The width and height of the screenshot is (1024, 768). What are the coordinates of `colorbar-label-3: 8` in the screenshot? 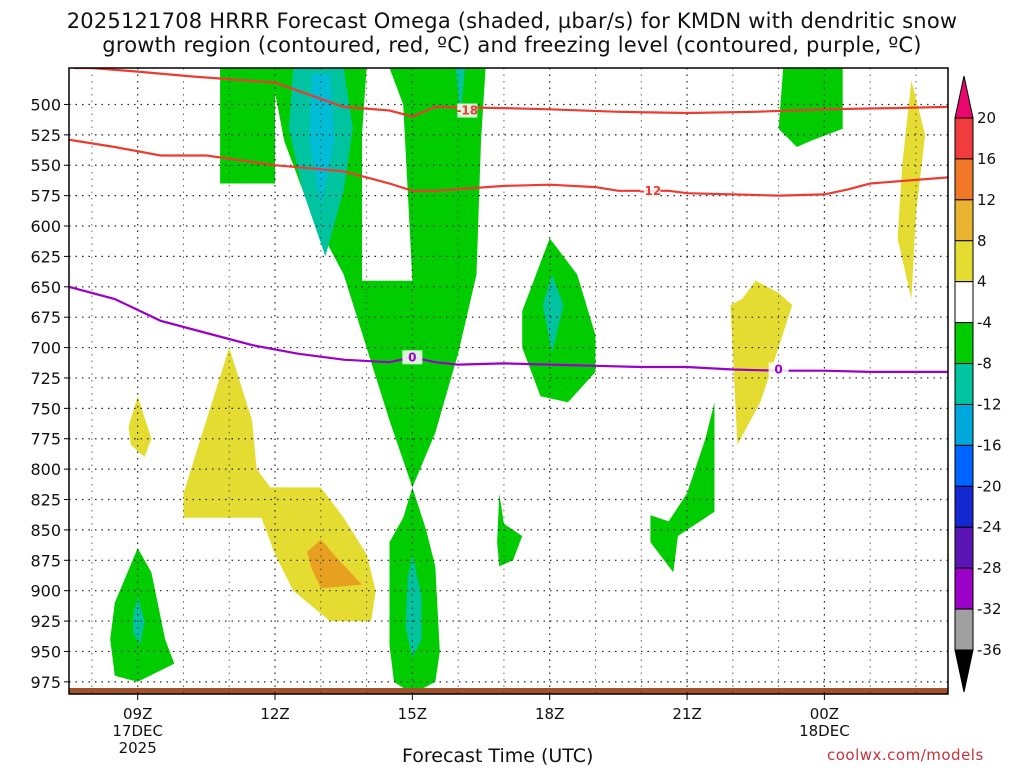 It's located at (982, 241).